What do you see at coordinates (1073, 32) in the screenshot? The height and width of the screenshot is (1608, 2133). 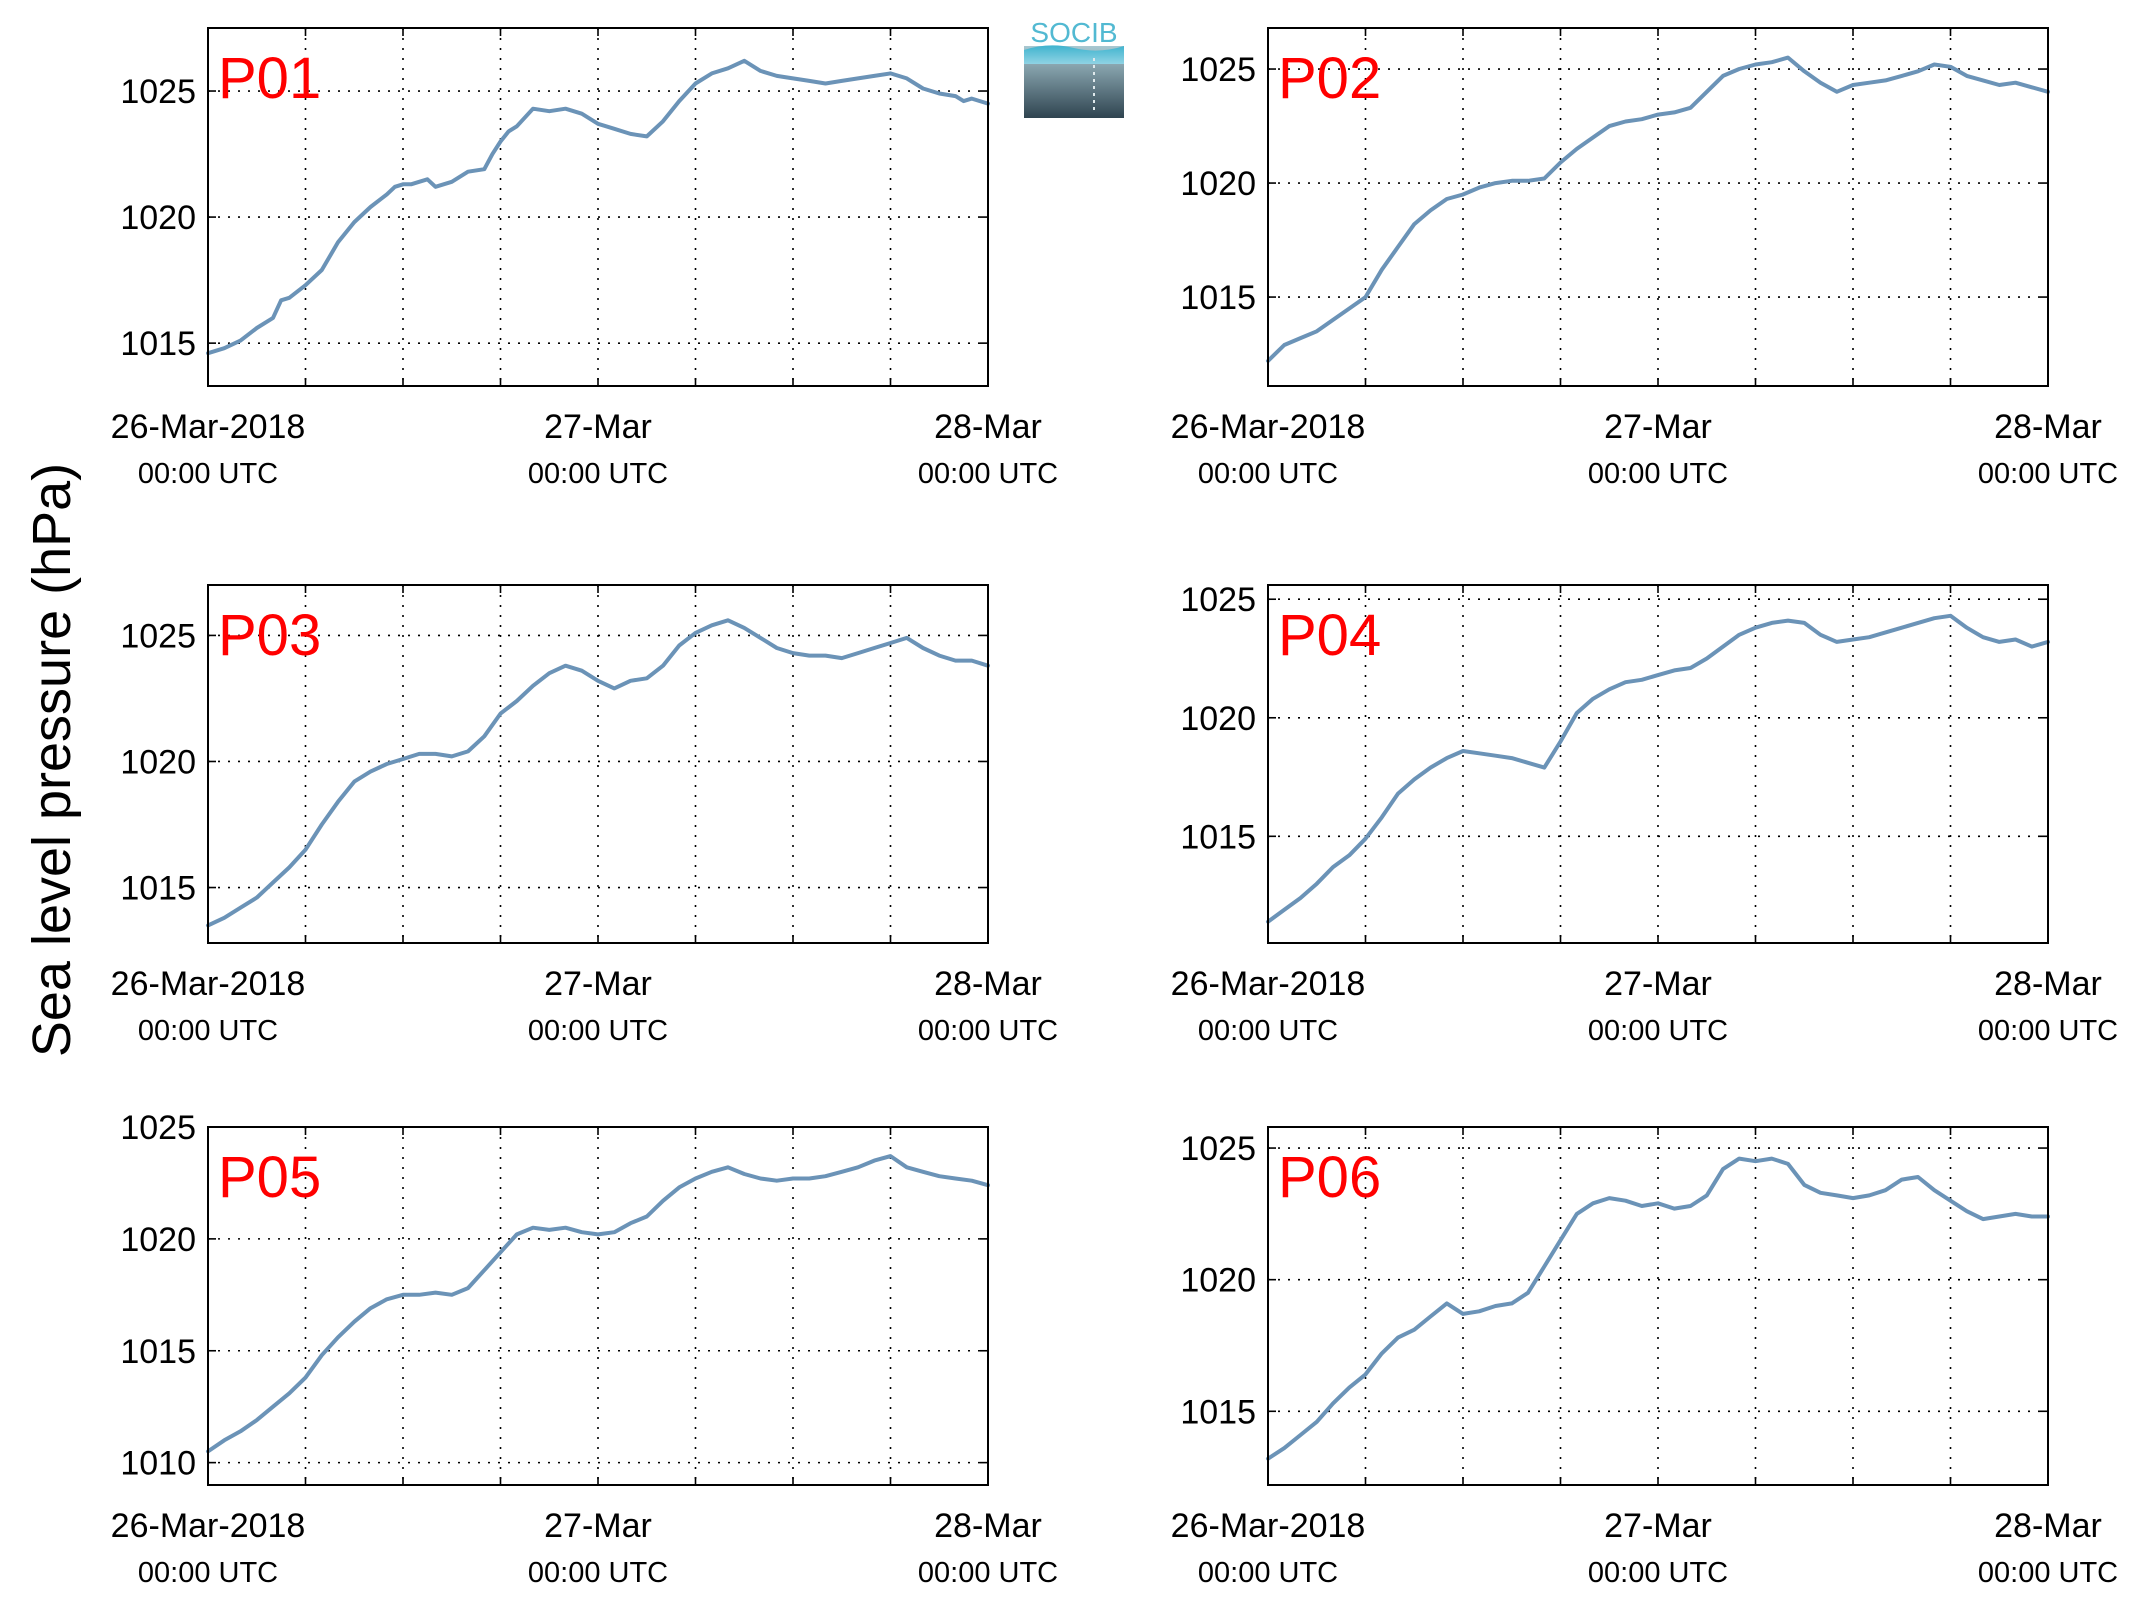 I see `socib-logo-text: SOCIB` at bounding box center [1073, 32].